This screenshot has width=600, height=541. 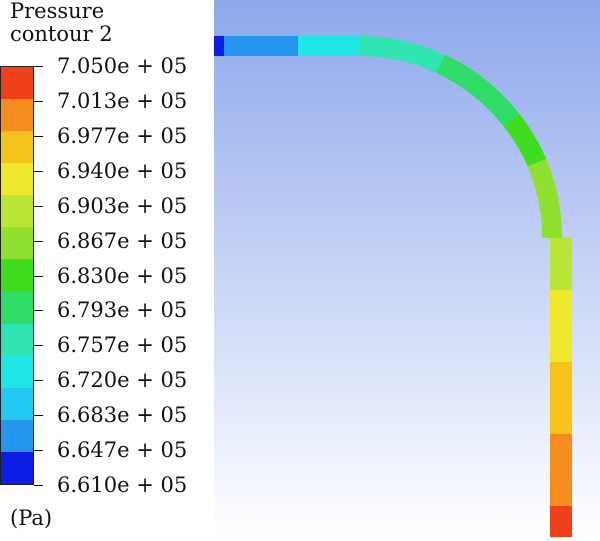 I want to click on legend-title-line2: contour 2, so click(x=61, y=34).